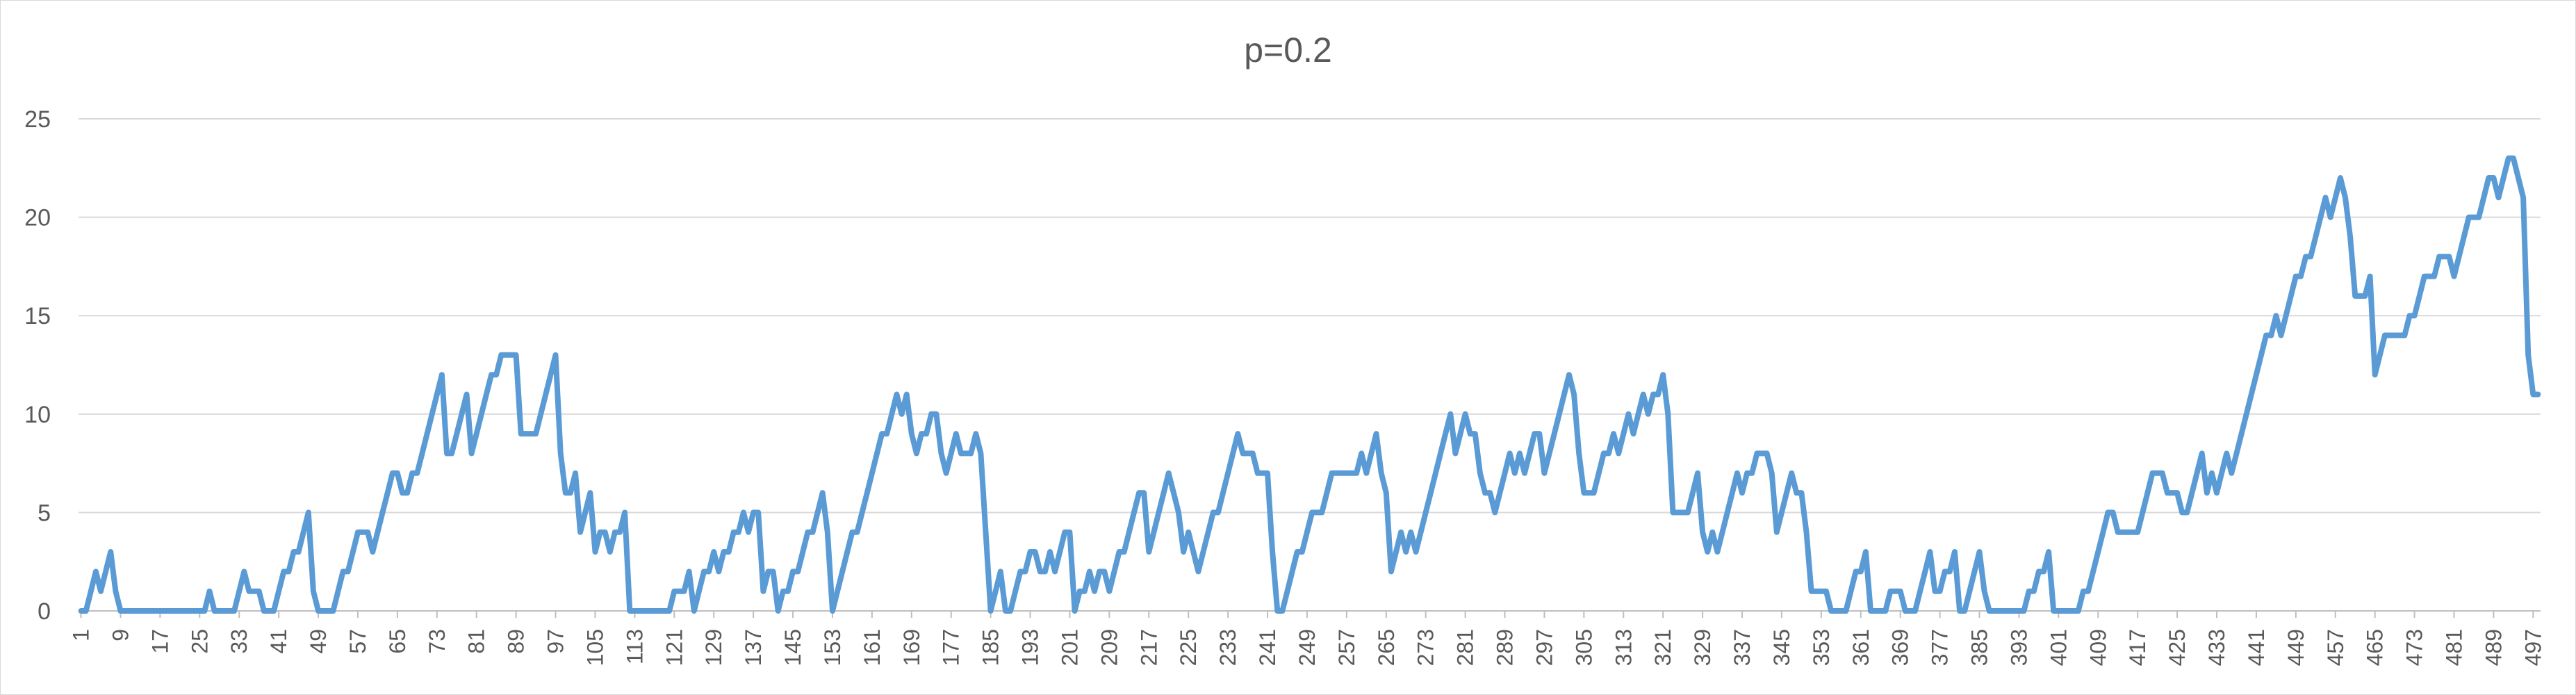  What do you see at coordinates (951, 647) in the screenshot?
I see `x-tick-label: 177` at bounding box center [951, 647].